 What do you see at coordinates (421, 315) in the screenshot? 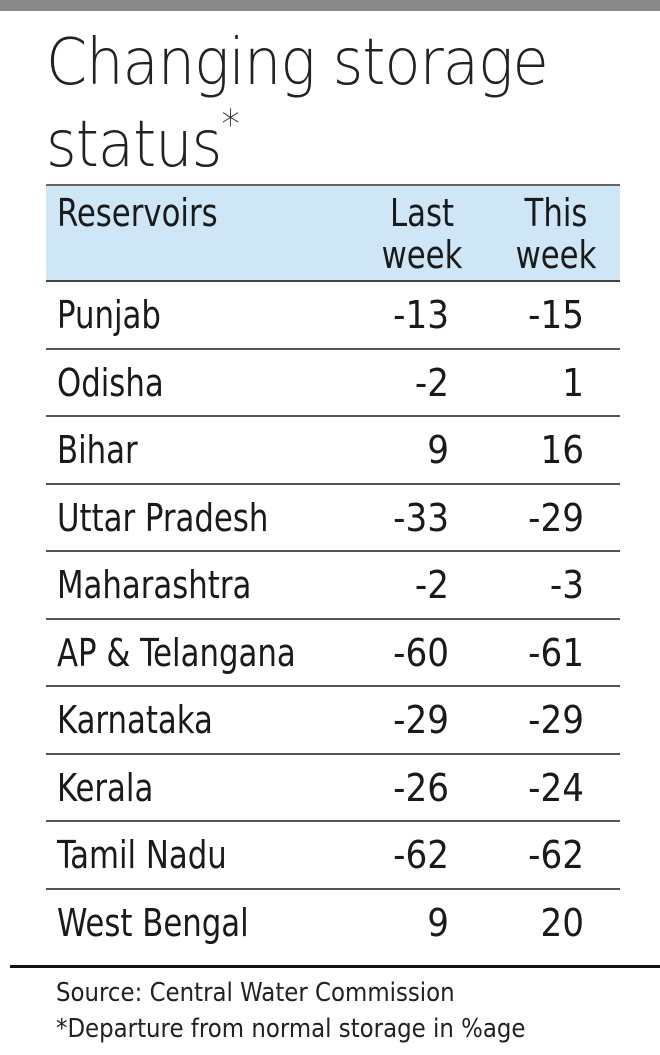
I see `last-week-value: -13` at bounding box center [421, 315].